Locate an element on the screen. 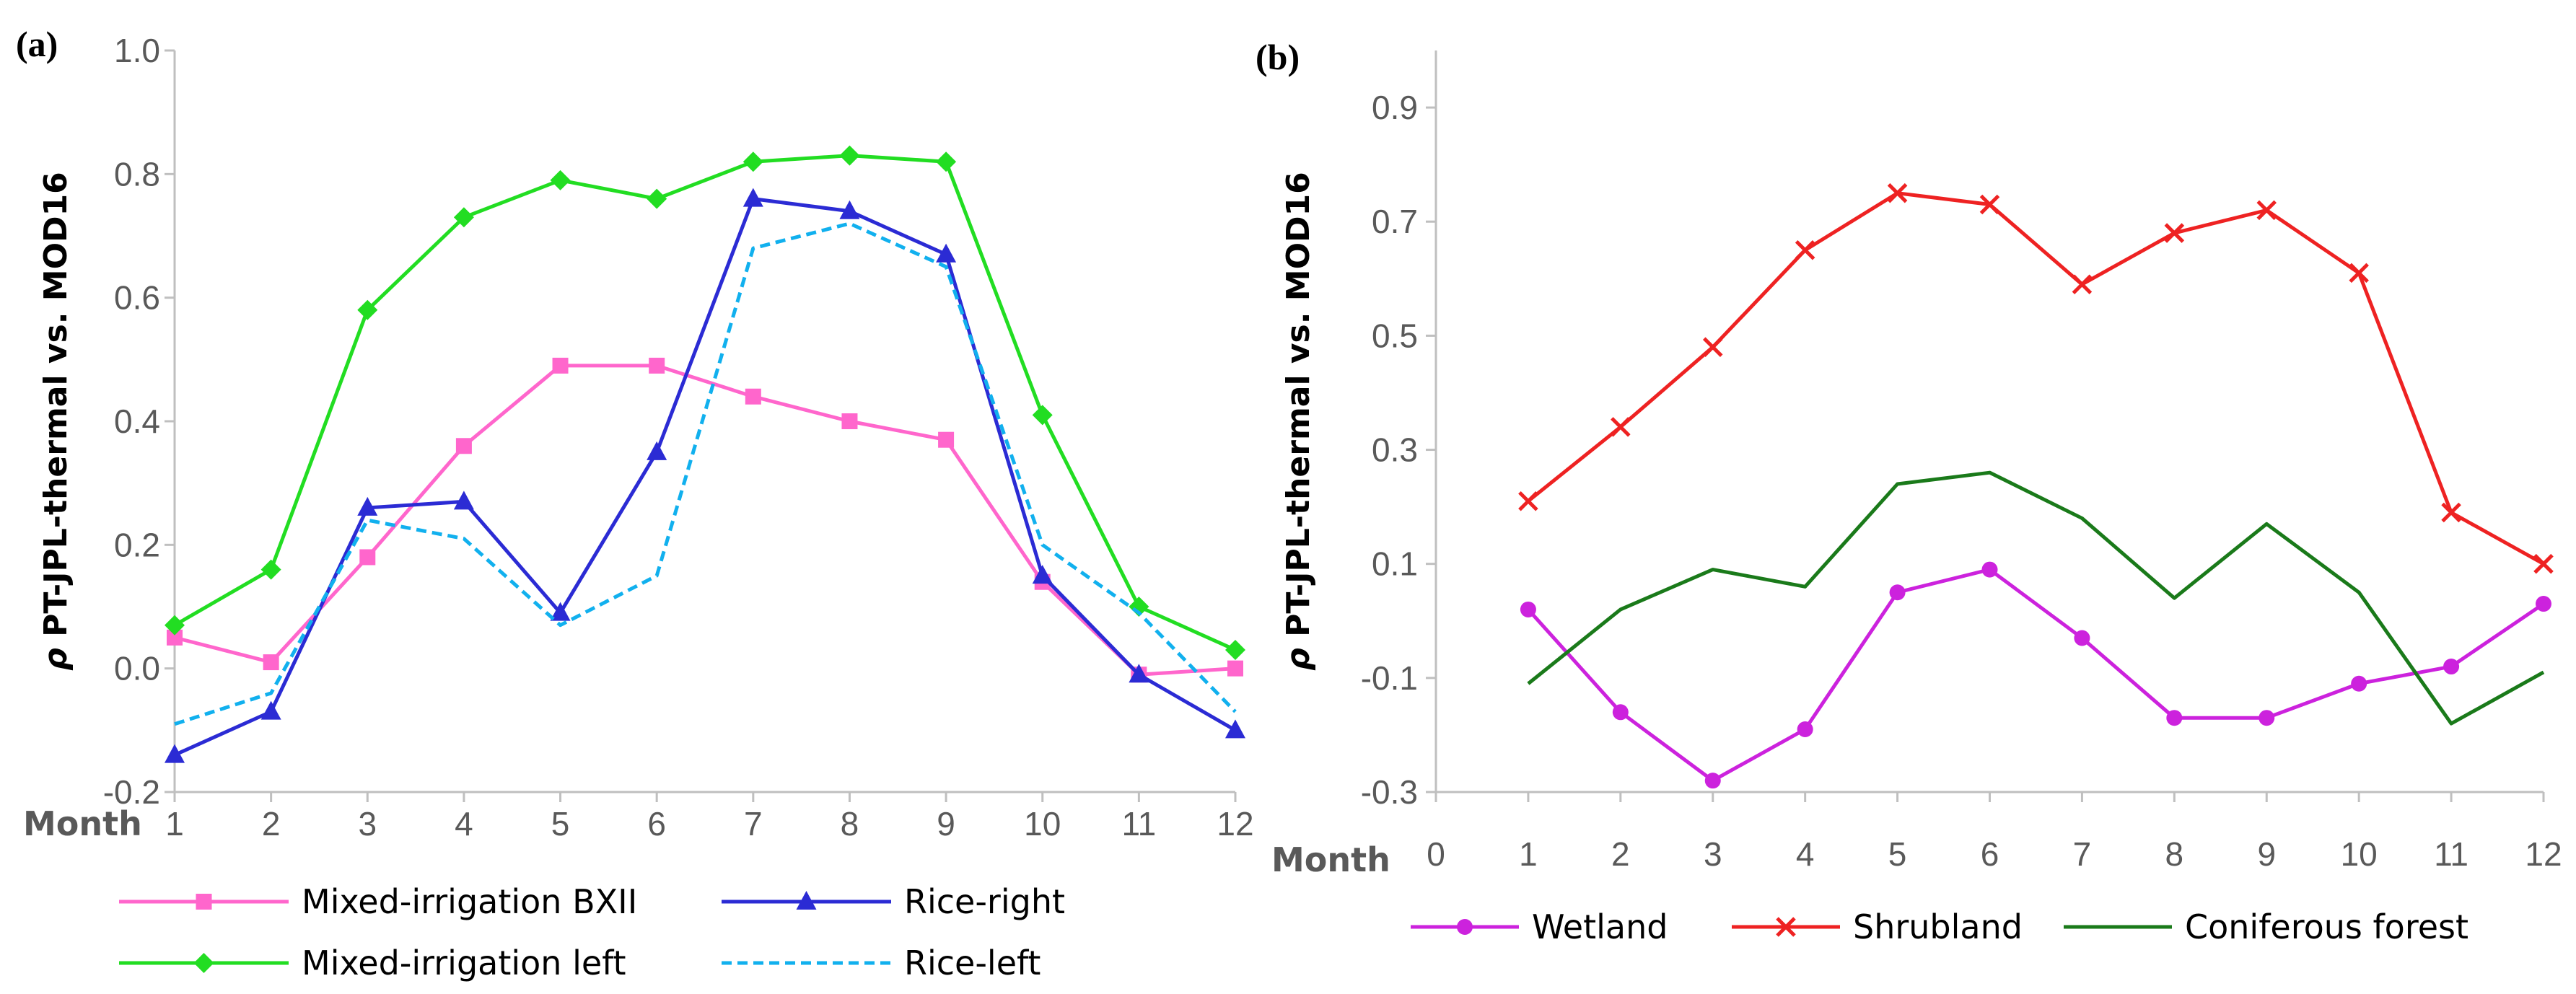 Image resolution: width=2576 pixels, height=994 pixels. y-axis-title: ρ PT-JPL-thermal vs. MOD16 is located at coordinates (1298, 421).